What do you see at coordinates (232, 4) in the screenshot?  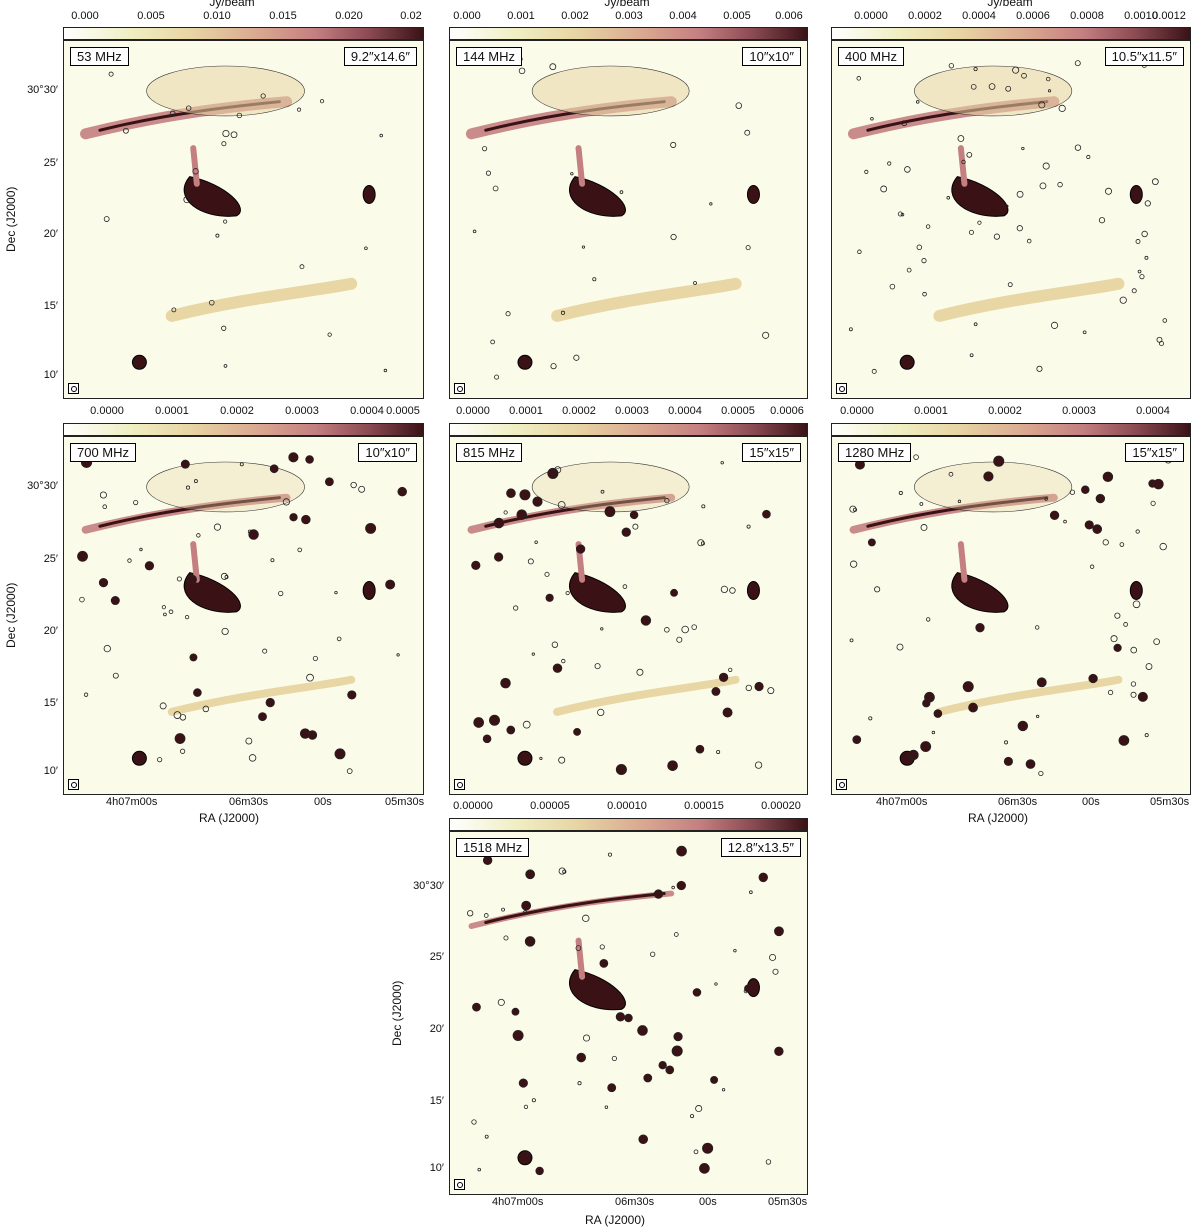 I see `colorbar-unit-1: Jy/beam` at bounding box center [232, 4].